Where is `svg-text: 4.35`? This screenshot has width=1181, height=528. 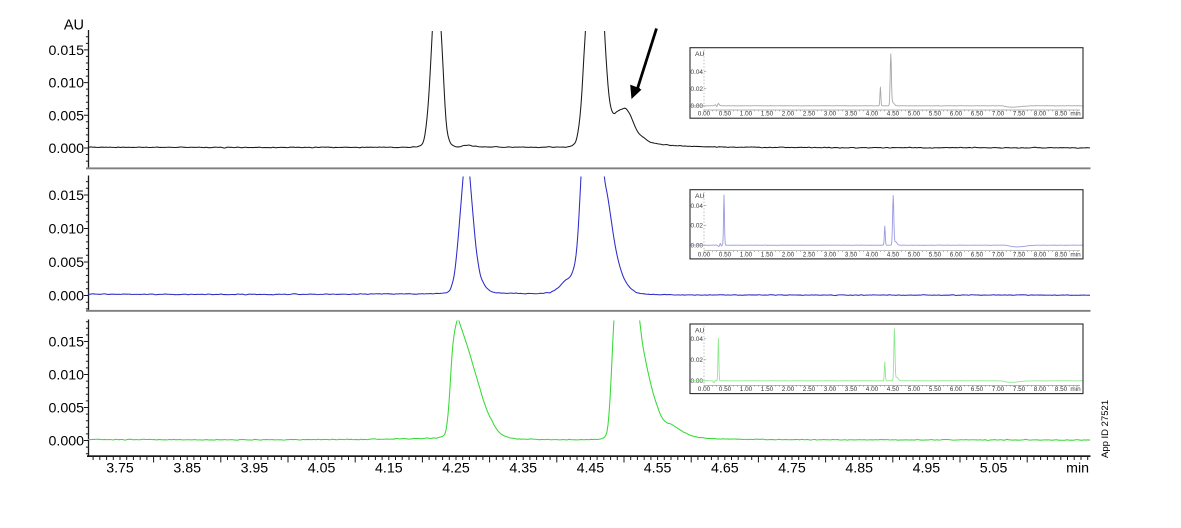 svg-text: 4.35 is located at coordinates (523, 469).